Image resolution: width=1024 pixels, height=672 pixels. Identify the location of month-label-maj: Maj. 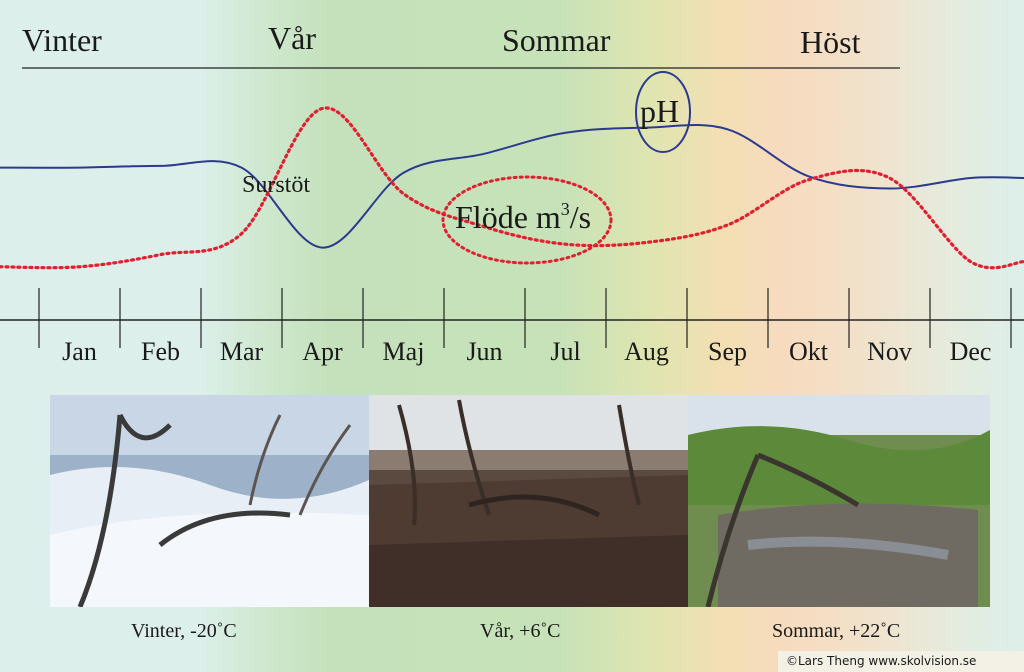
(404, 351).